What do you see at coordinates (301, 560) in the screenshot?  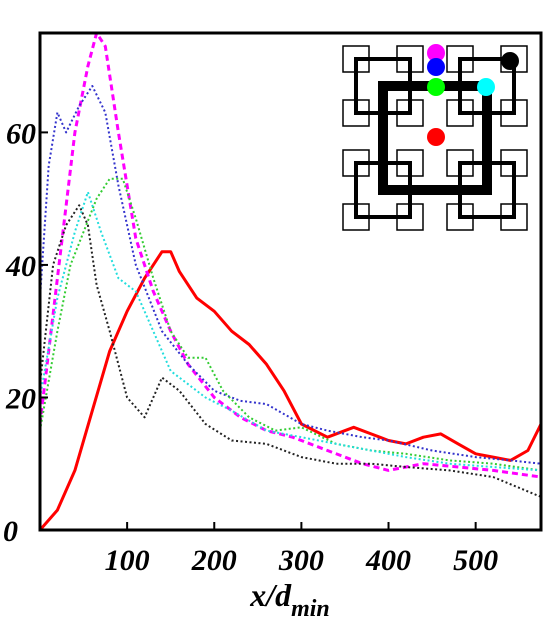 I see `x-tick-label: 300` at bounding box center [301, 560].